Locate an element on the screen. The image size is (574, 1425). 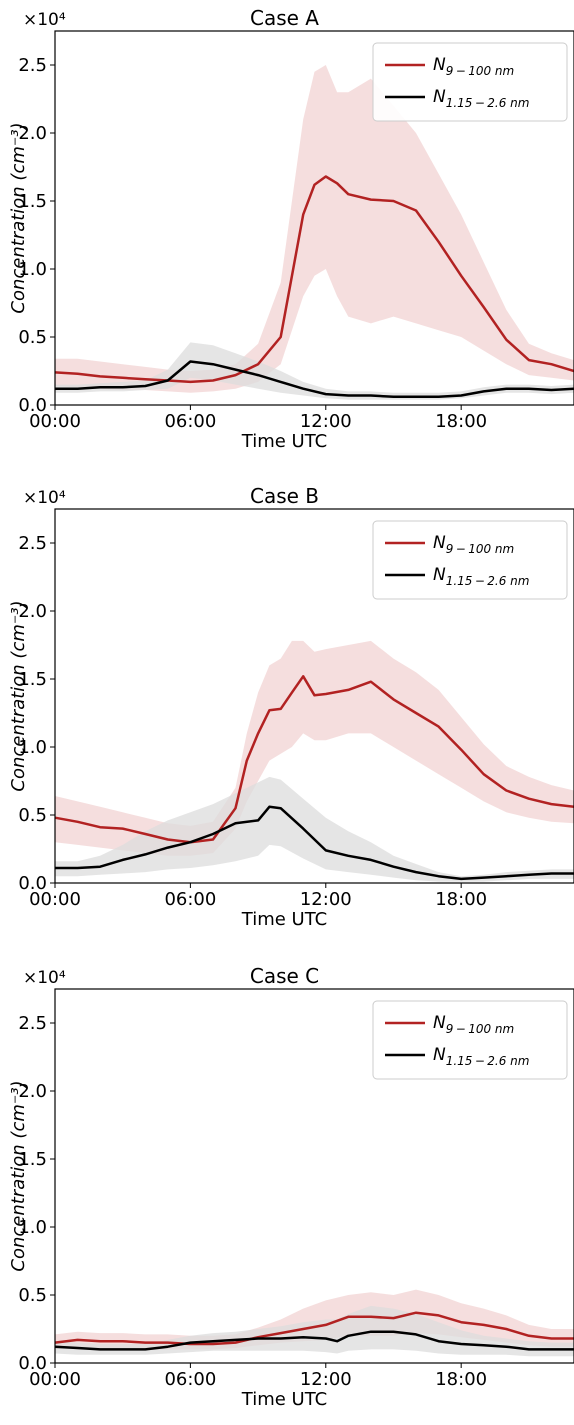
chart-title: Case A is located at coordinates (284, 18).